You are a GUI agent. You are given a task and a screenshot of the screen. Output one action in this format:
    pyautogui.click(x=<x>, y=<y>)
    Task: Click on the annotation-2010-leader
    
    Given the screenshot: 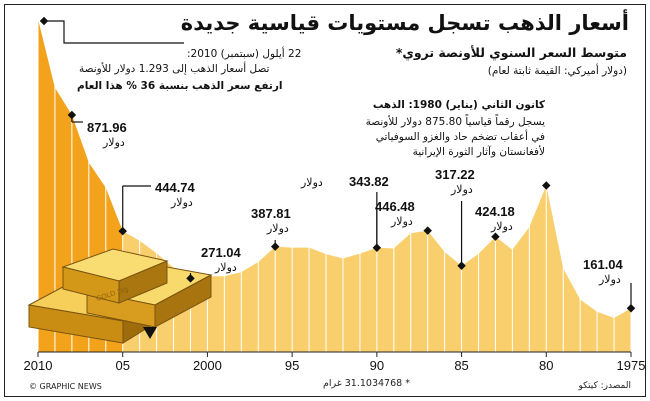 What is the action you would take?
    pyautogui.click(x=114, y=32)
    